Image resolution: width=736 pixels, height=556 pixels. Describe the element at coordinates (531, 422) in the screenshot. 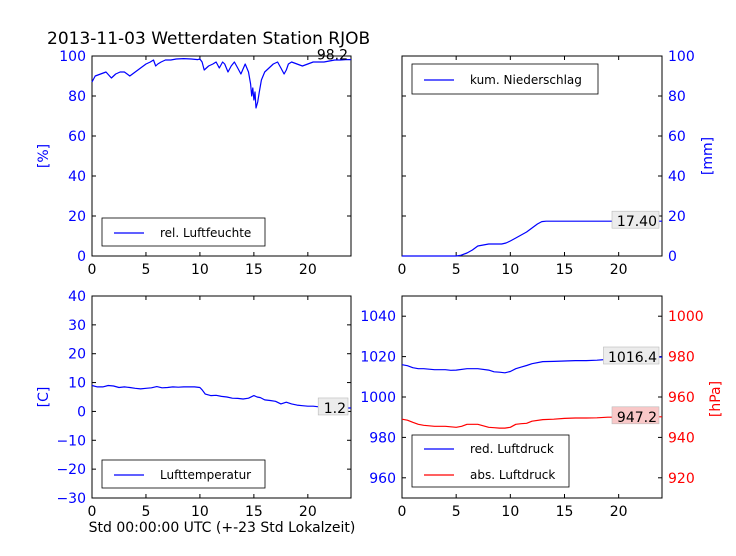

I see `series-line-abs-luftdruck` at that location.